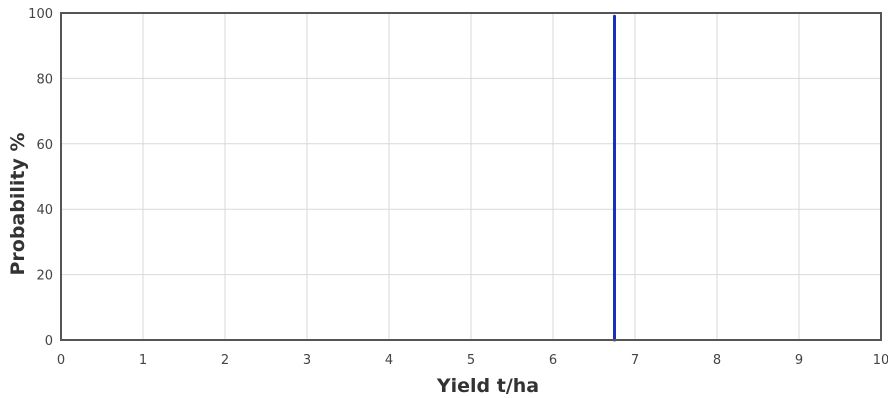  What do you see at coordinates (44, 79) in the screenshot?
I see `y-tick-label: 80` at bounding box center [44, 79].